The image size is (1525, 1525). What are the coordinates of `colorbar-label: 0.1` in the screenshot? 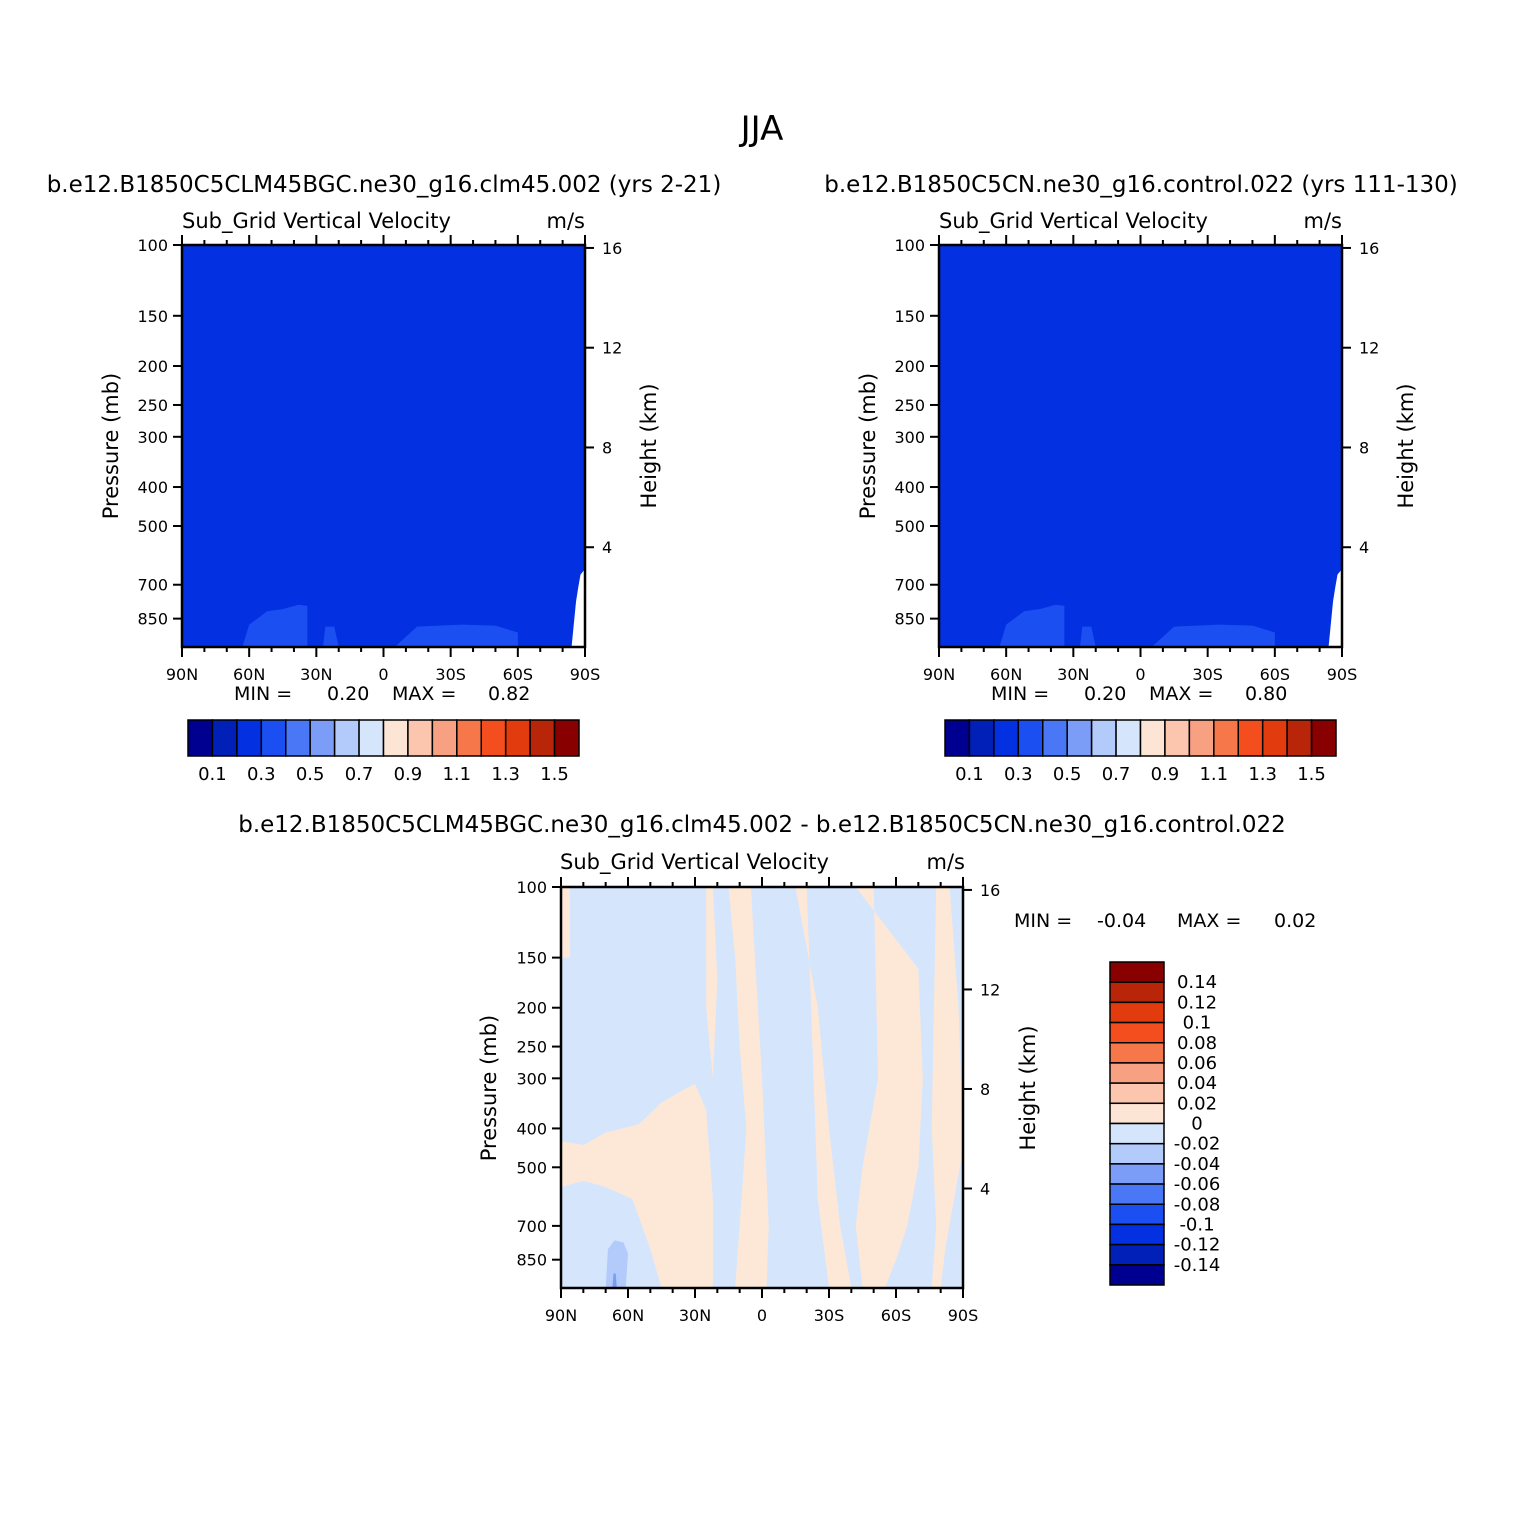 It's located at (969, 774).